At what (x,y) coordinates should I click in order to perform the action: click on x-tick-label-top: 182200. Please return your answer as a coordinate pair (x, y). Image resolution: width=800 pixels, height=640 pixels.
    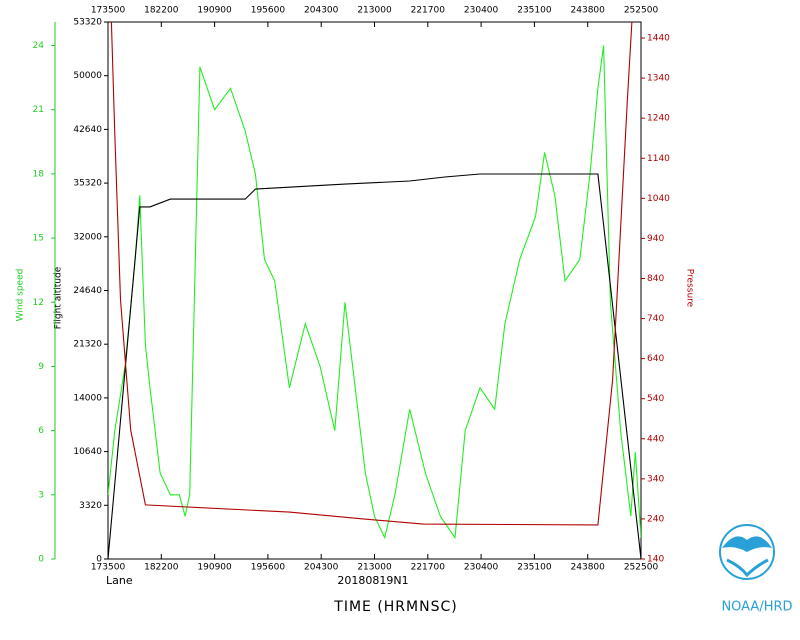
    Looking at the image, I should click on (161, 11).